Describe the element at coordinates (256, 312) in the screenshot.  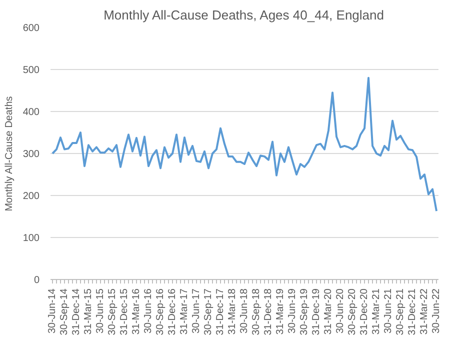
I see `x-tick-label: 30-Sep-18` at that location.